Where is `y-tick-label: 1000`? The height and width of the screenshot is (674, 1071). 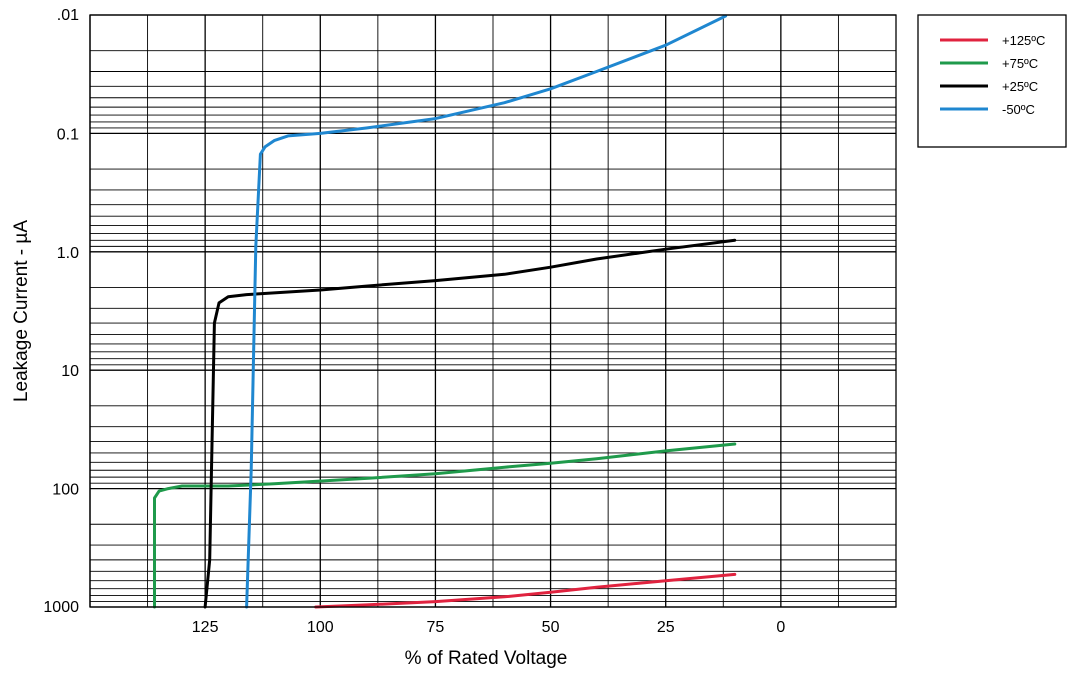 y-tick-label: 1000 is located at coordinates (61, 607).